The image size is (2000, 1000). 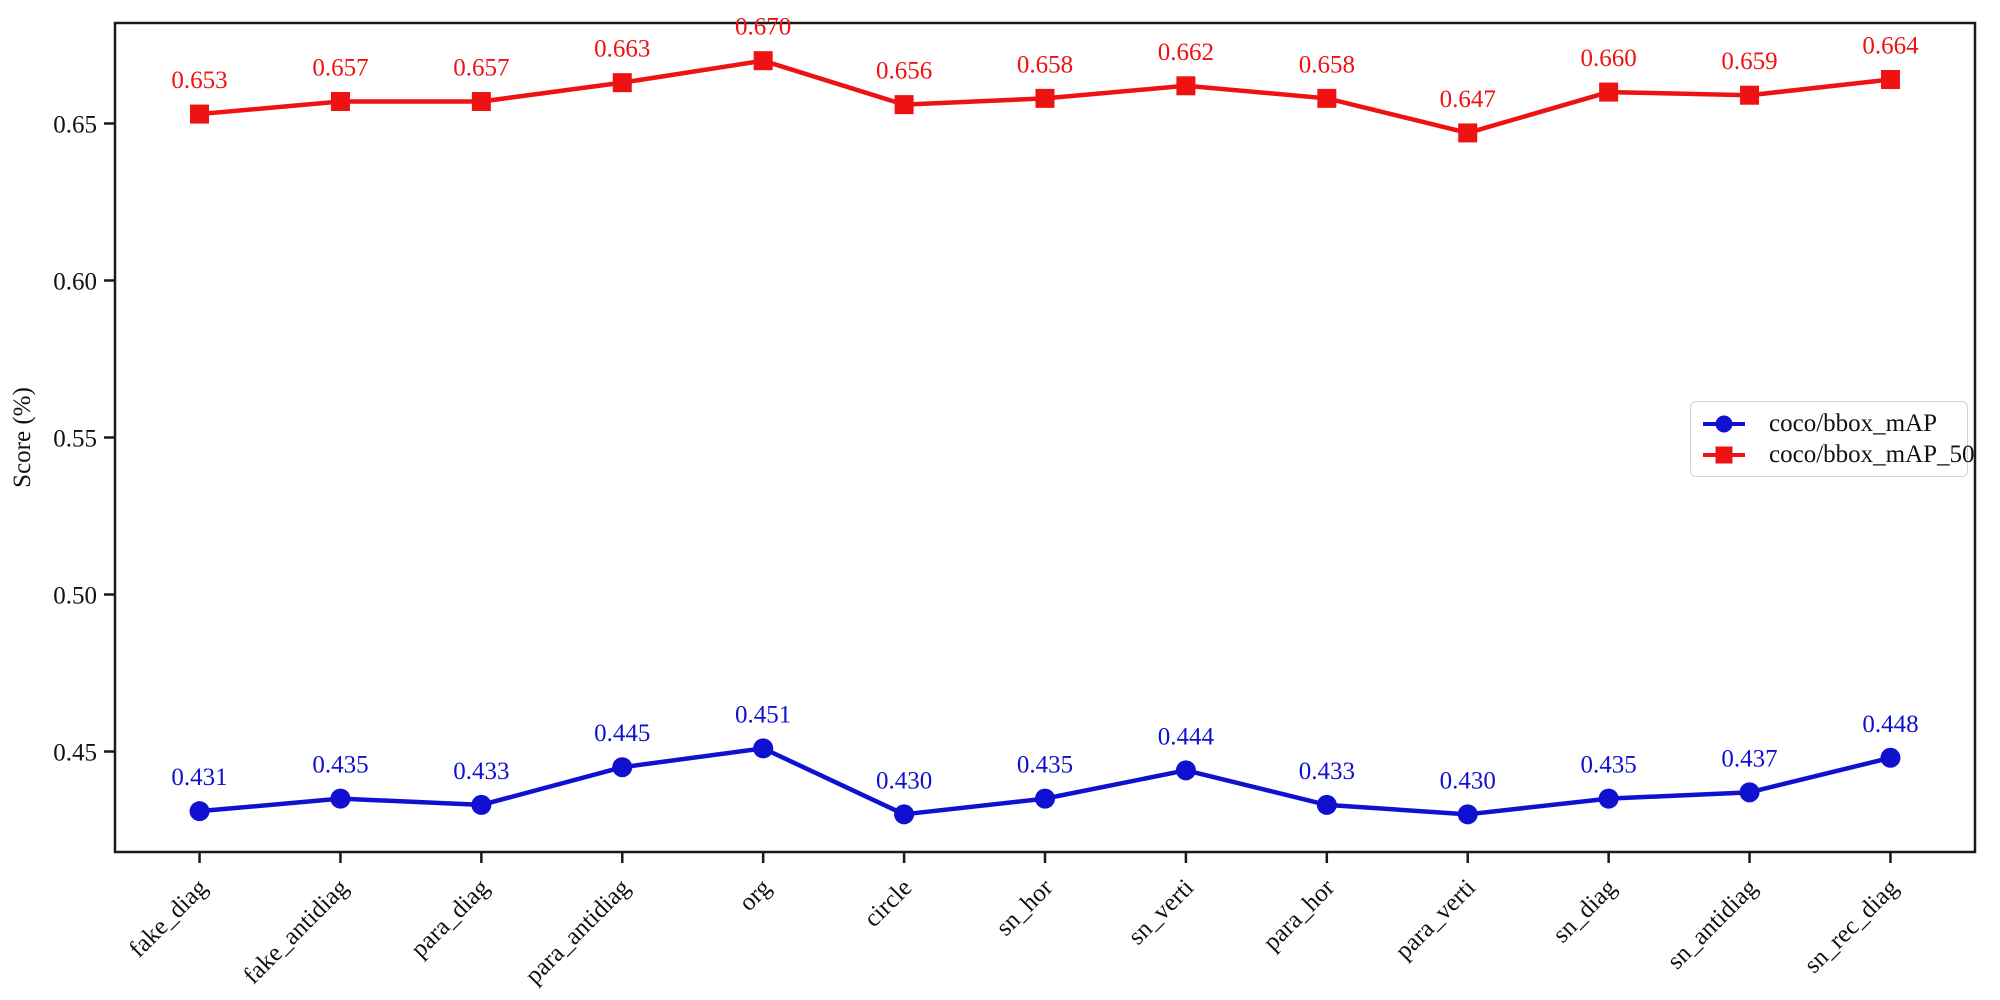 I want to click on legend-line-square-icon, so click(x=1724, y=455).